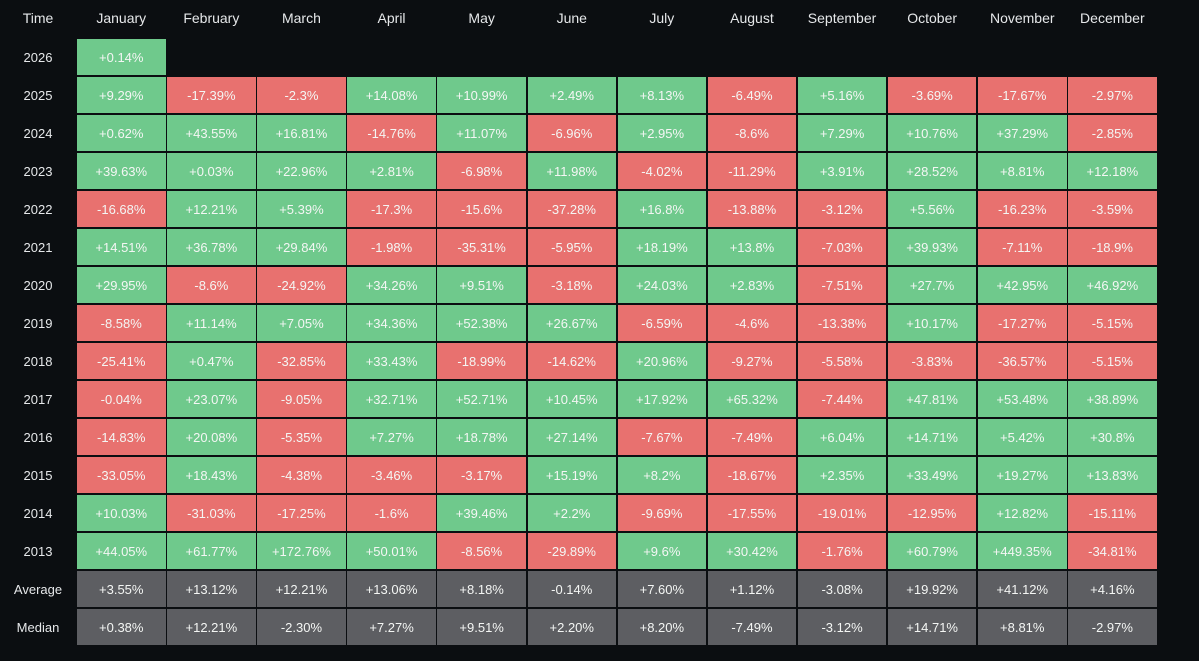 This screenshot has height=661, width=1199. I want to click on return-cell: -7.51%, so click(842, 285).